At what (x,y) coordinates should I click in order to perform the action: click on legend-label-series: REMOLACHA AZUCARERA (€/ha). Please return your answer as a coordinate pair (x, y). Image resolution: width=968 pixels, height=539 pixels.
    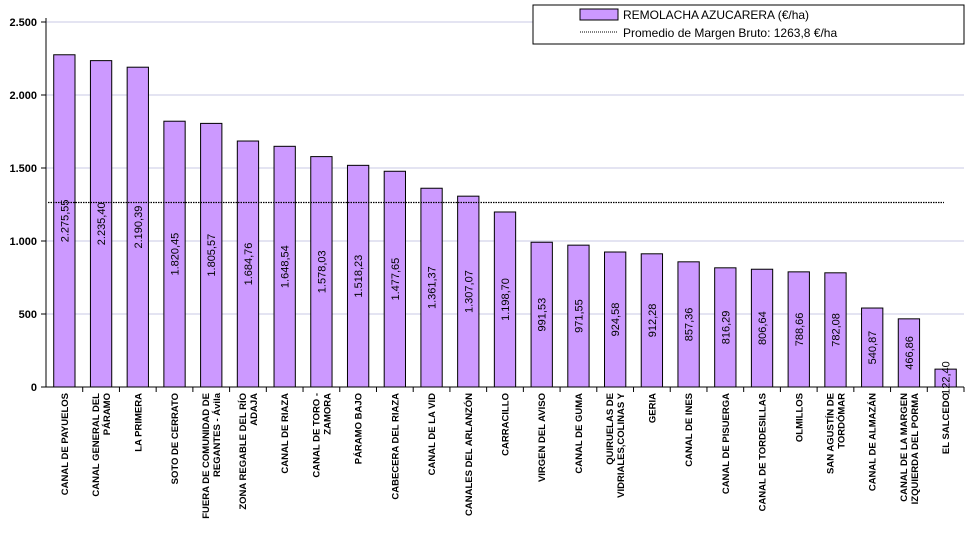
    Looking at the image, I should click on (716, 15).